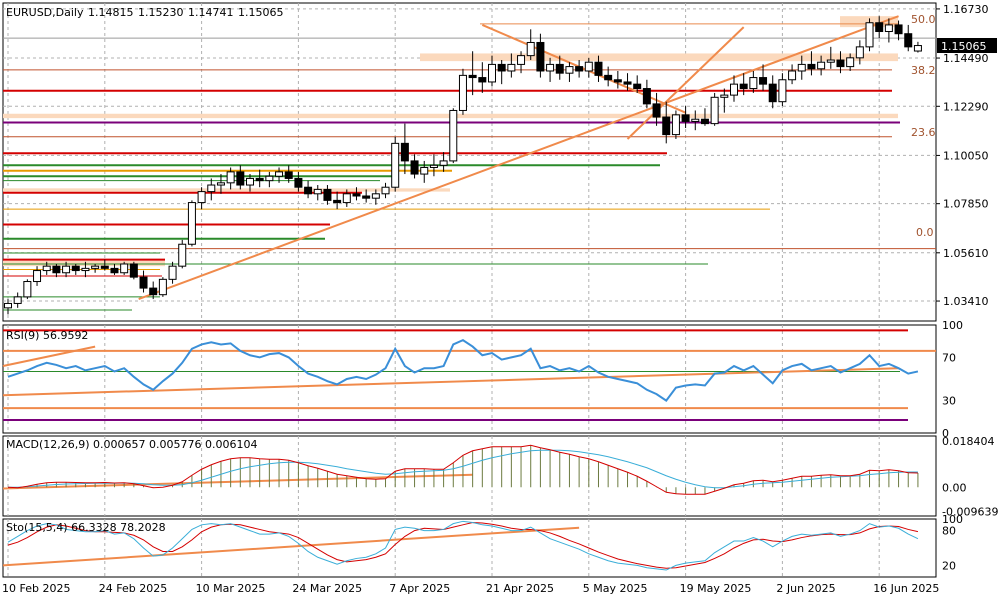 The height and width of the screenshot is (600, 1000). What do you see at coordinates (520, 588) in the screenshot?
I see `x-tick-label: 21 Apr 2025` at bounding box center [520, 588].